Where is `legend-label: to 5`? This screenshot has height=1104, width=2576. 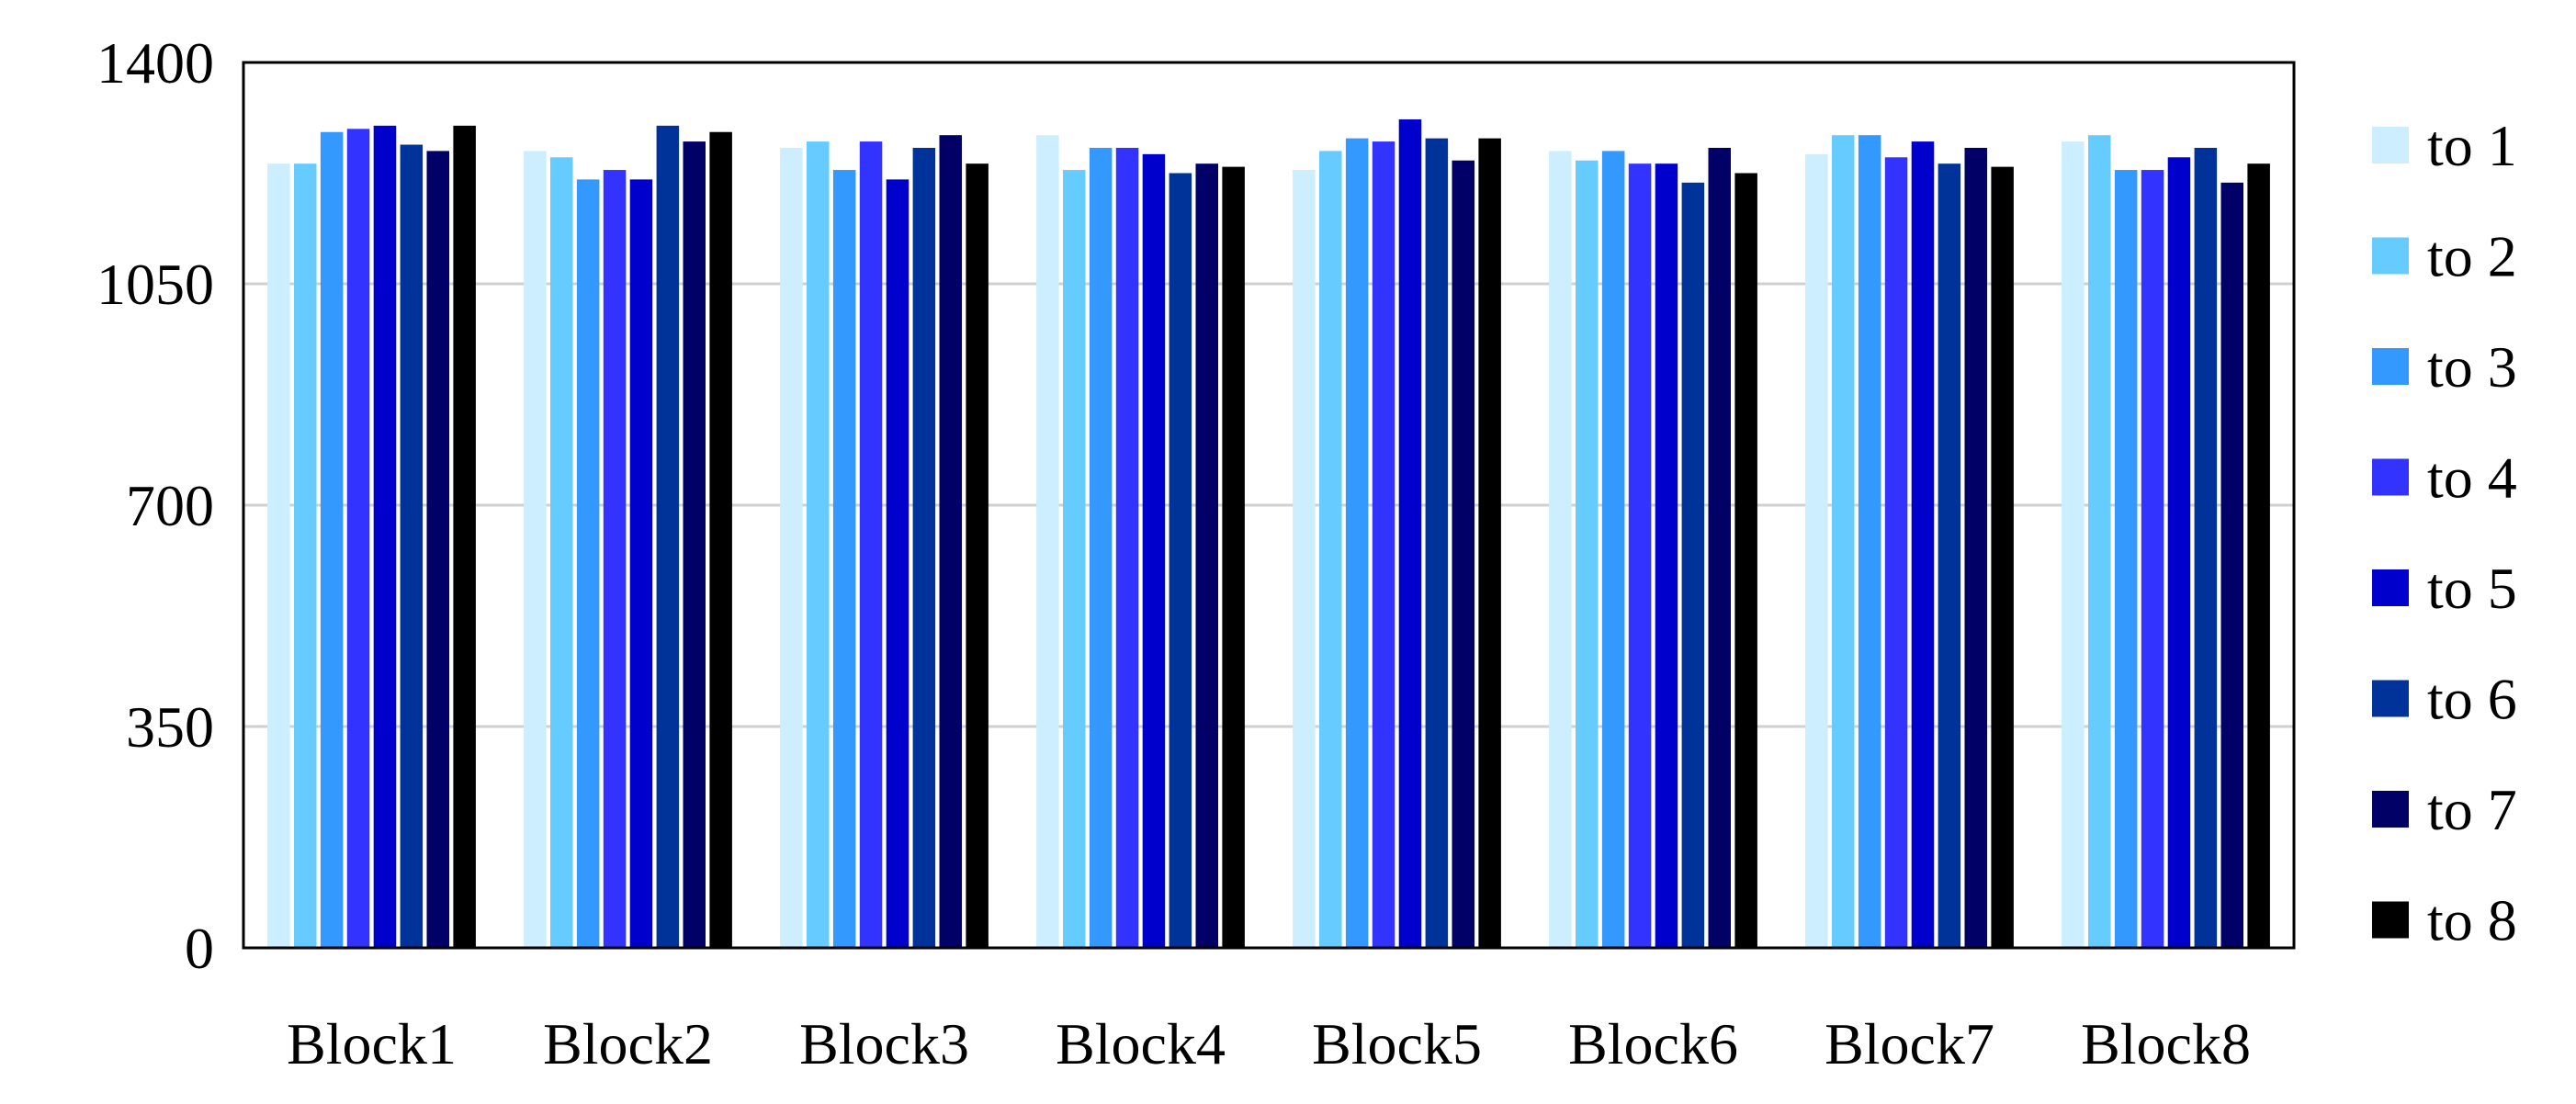 legend-label: to 5 is located at coordinates (2472, 588).